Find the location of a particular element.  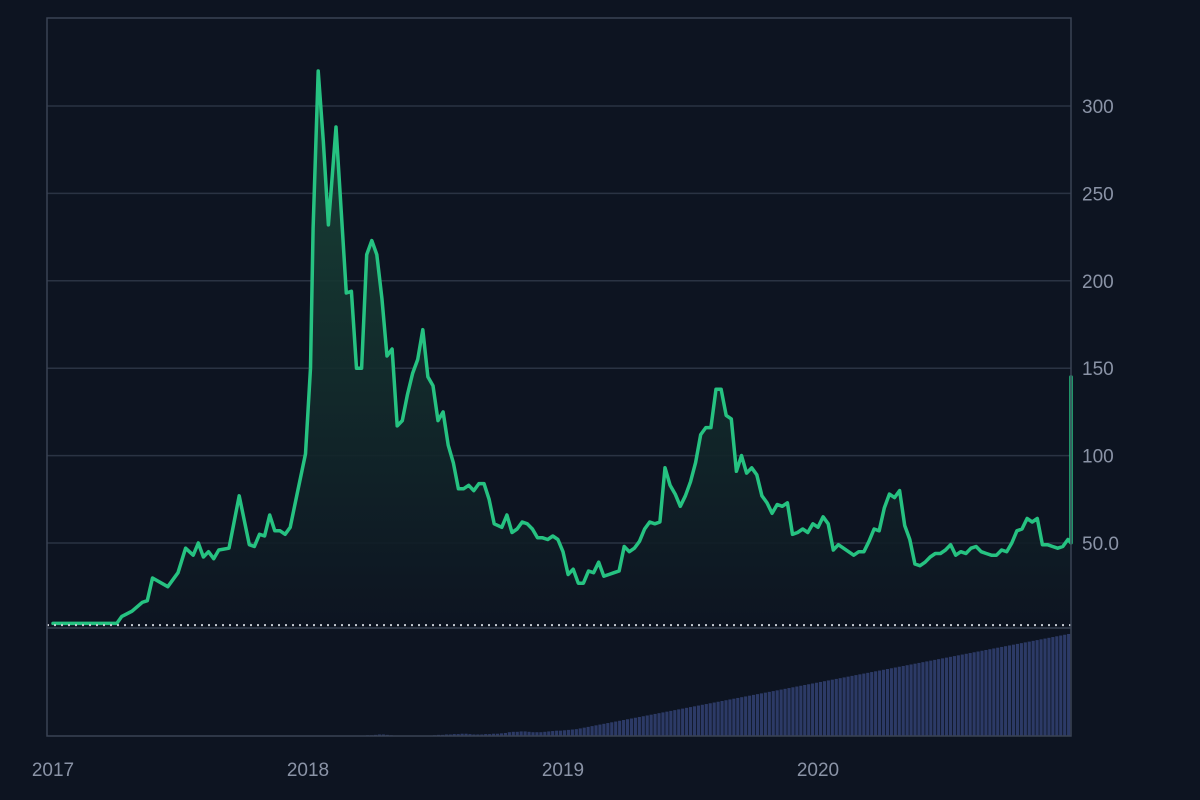

x-axis-ticks: 2017 2018 2019 2020 is located at coordinates (435, 770).